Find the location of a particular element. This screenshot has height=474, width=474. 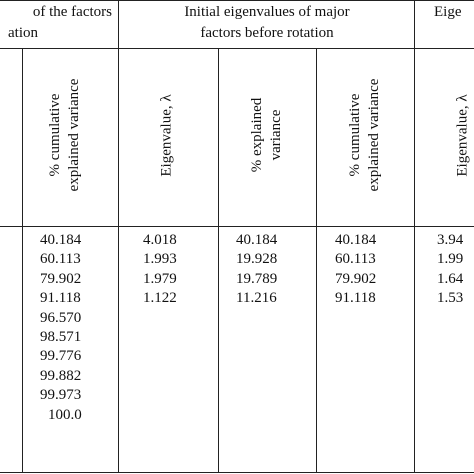

table-cell: 19.789 is located at coordinates (257, 278).